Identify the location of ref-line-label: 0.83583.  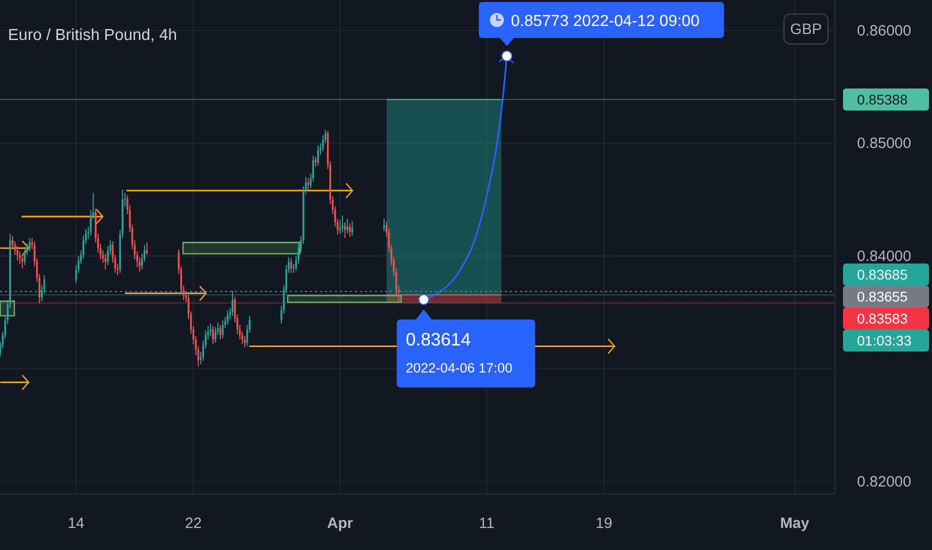
(882, 318).